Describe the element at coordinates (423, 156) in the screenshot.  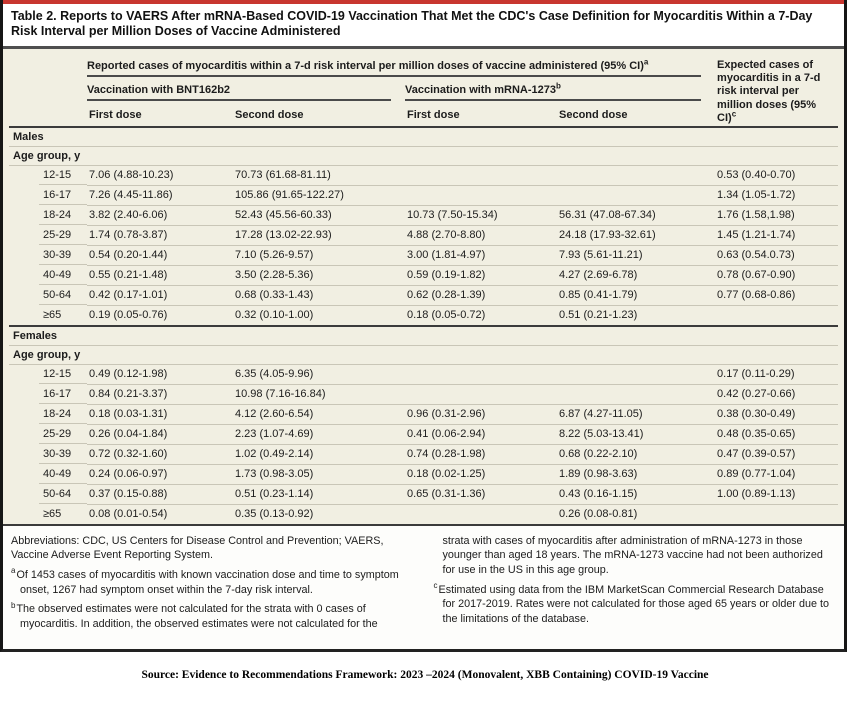
I see `age-group-subheader: Age group, y` at that location.